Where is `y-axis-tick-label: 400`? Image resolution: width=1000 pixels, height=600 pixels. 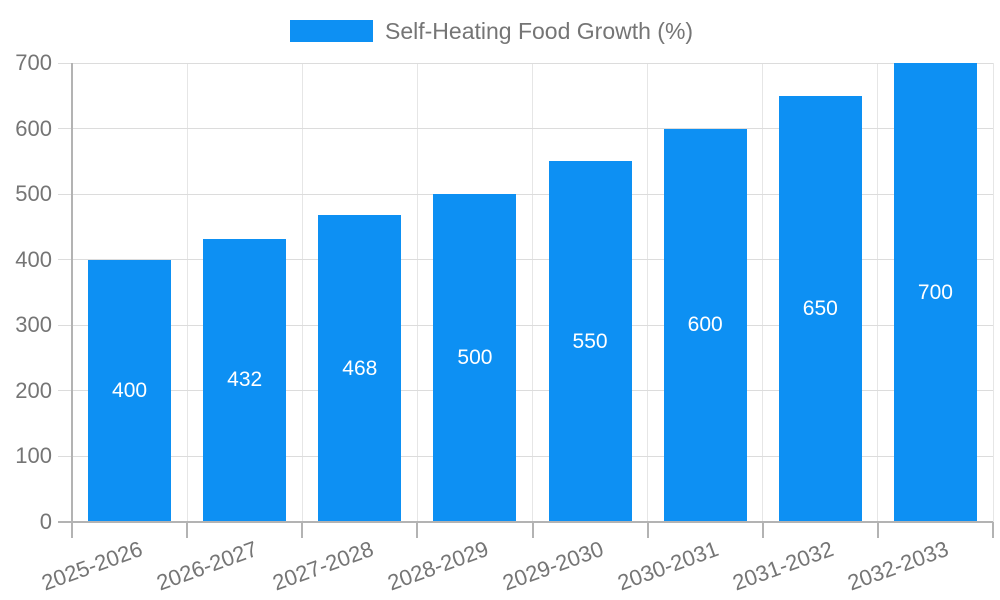
y-axis-tick-label: 400 is located at coordinates (33, 259).